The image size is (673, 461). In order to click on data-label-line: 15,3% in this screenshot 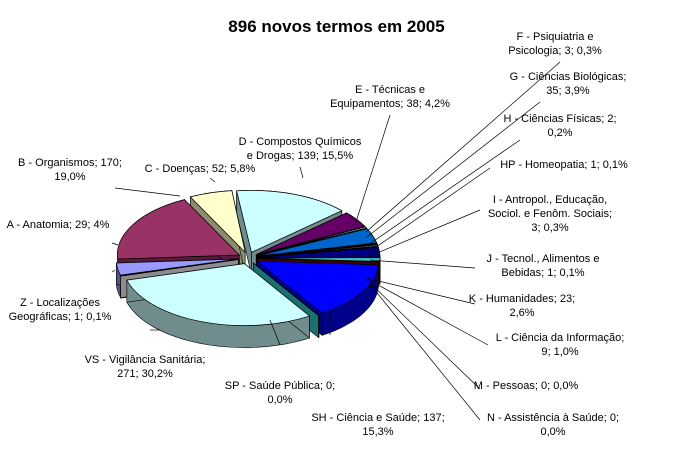, I will do `click(377, 432)`.